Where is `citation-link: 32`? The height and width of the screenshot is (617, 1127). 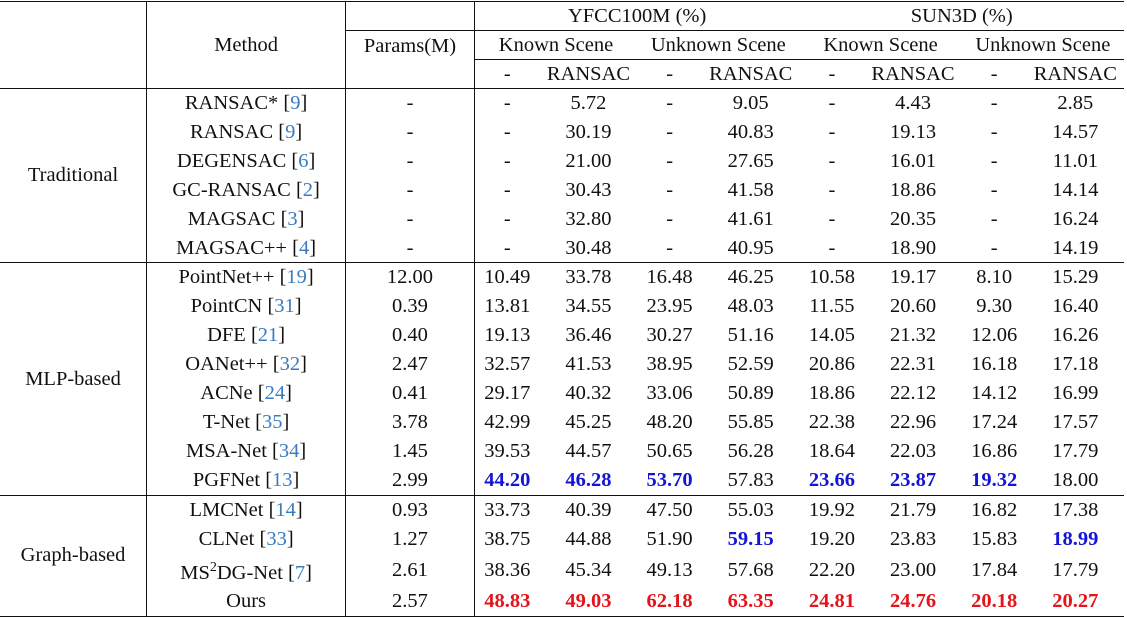 citation-link: 32 is located at coordinates (290, 364).